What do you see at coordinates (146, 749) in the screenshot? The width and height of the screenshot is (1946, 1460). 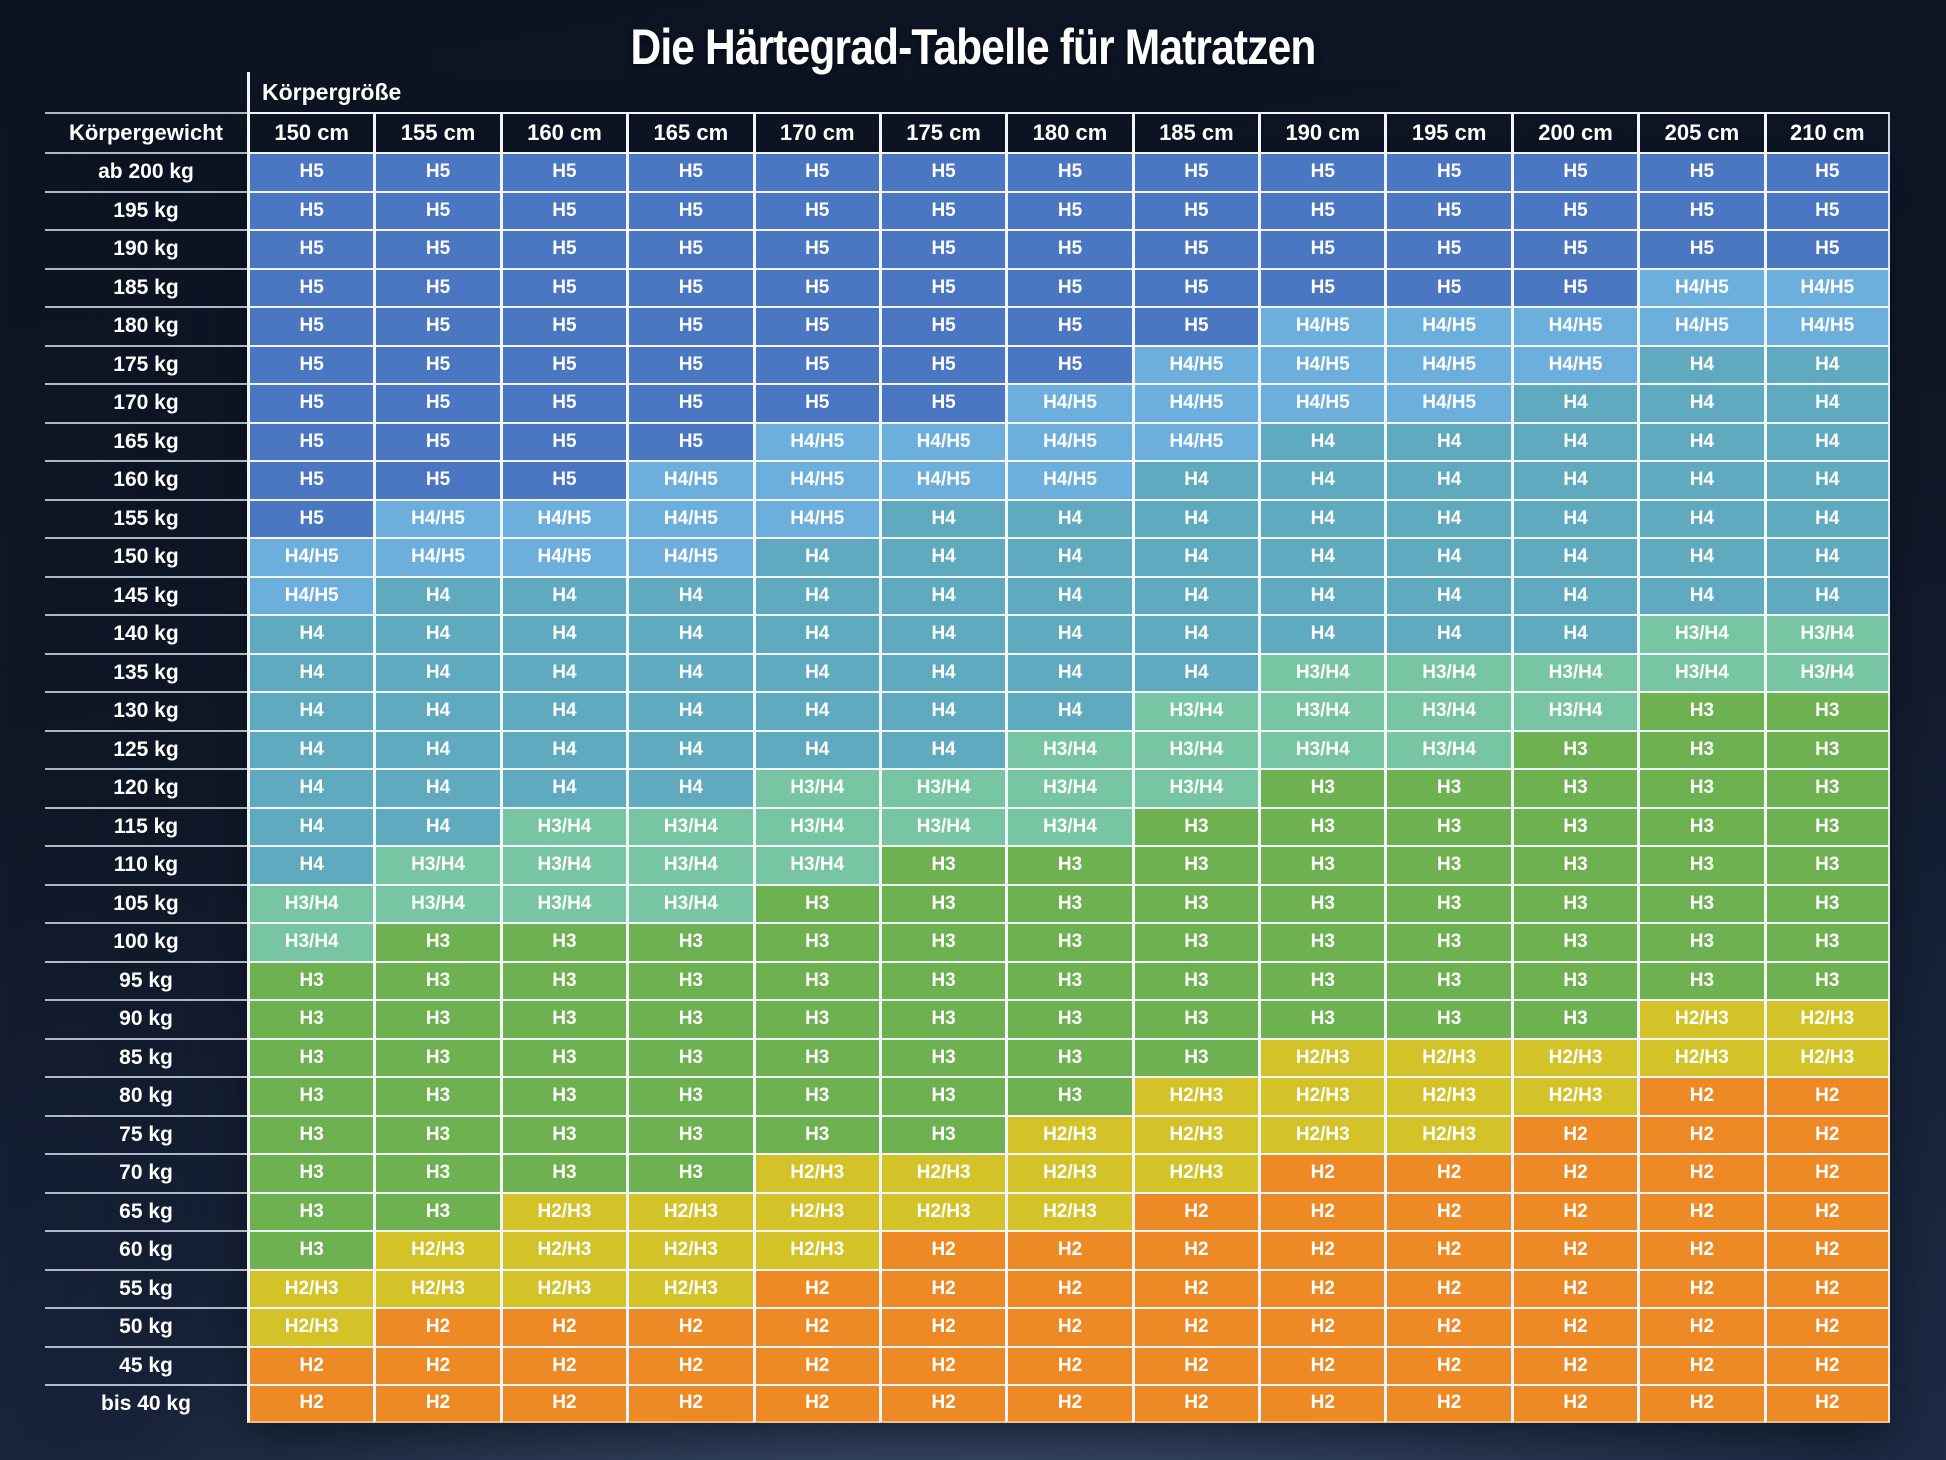 I see `row-label: 125 kg` at bounding box center [146, 749].